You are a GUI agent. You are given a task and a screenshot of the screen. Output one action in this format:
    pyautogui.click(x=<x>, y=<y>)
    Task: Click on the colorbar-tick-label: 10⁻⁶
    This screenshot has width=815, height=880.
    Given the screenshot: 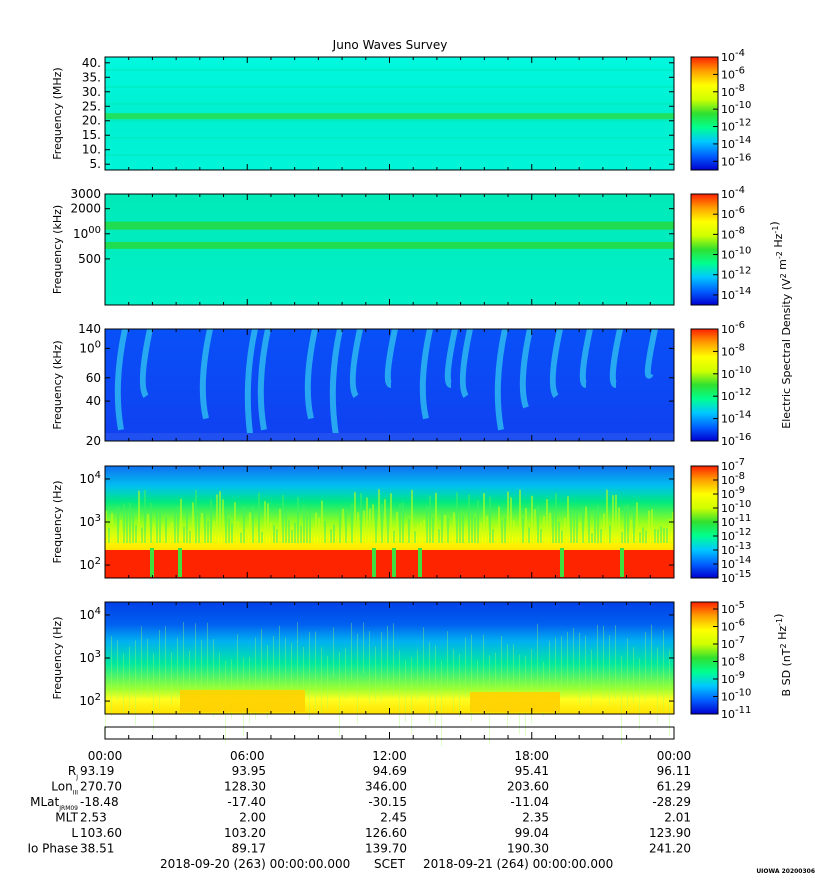 What is the action you would take?
    pyautogui.click(x=733, y=213)
    